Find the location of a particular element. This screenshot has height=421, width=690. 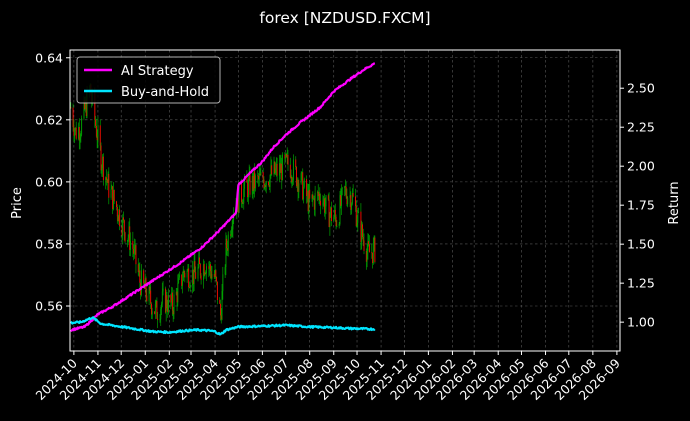

legend-box is located at coordinates (148, 80).